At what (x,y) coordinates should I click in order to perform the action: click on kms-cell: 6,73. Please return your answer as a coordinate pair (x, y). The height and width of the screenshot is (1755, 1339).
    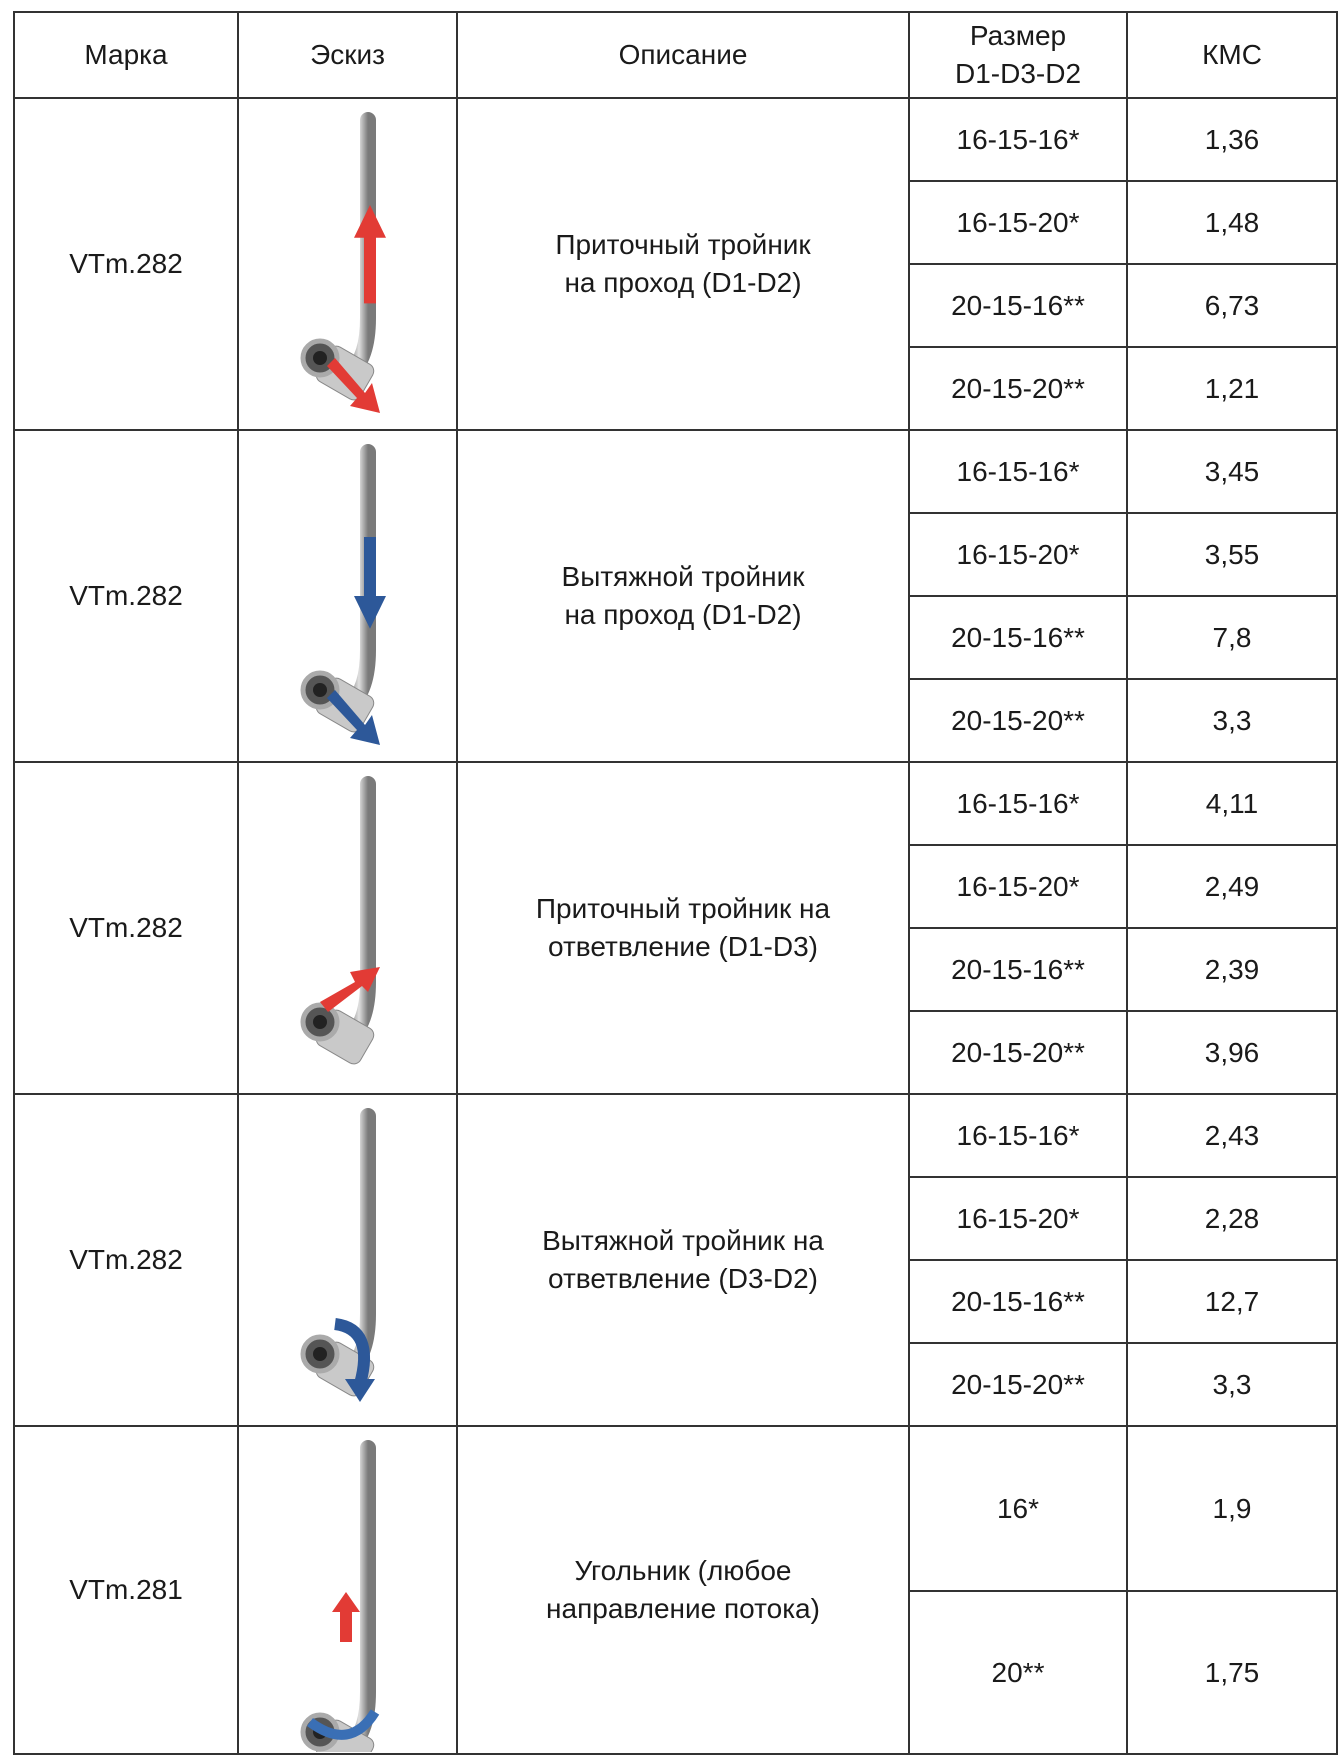
    Looking at the image, I should click on (1232, 305).